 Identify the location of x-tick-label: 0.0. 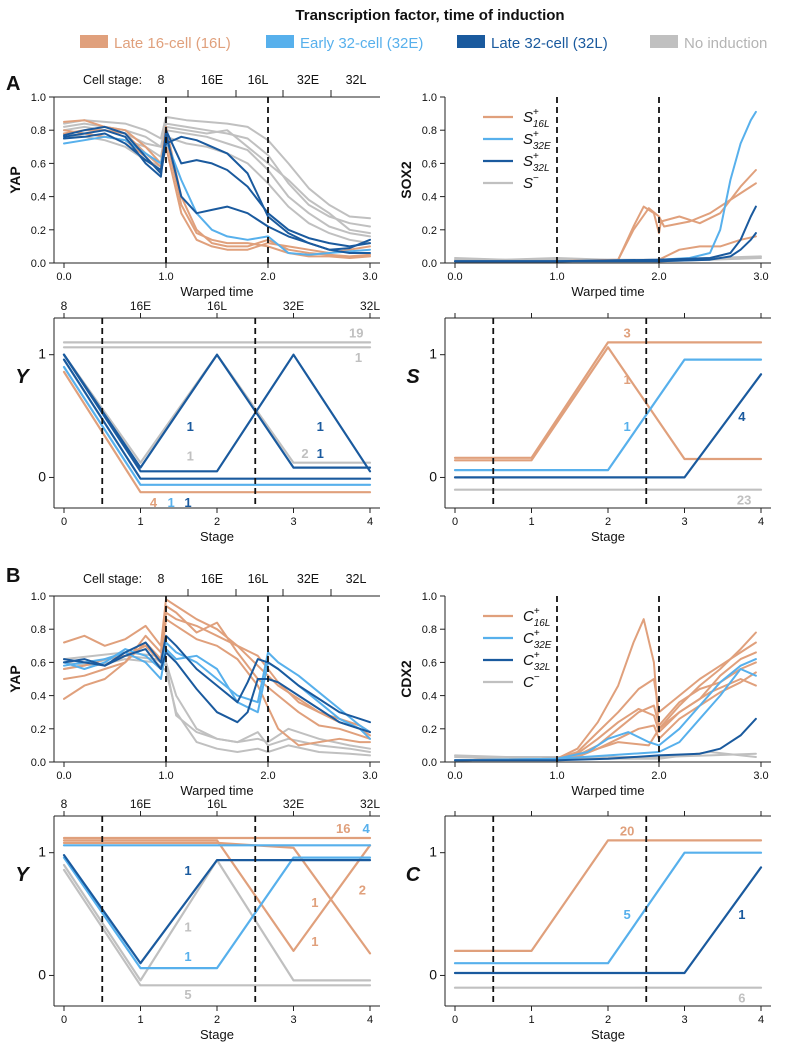
(63, 277).